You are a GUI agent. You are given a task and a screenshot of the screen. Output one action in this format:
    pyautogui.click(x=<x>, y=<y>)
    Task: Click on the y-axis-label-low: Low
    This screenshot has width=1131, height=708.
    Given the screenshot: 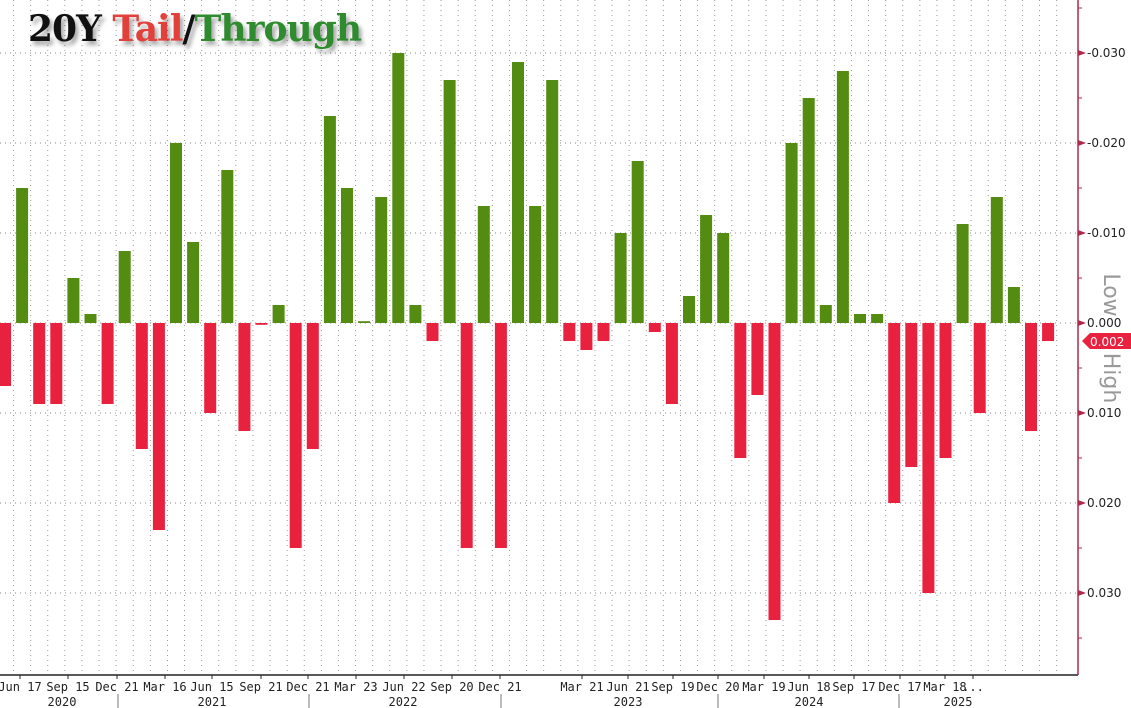 What is the action you would take?
    pyautogui.click(x=1110, y=294)
    